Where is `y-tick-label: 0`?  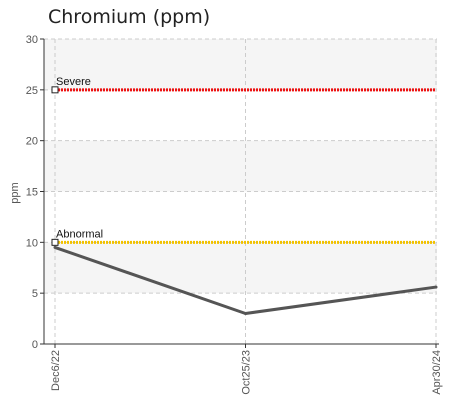 y-tick-label: 0 is located at coordinates (35, 345).